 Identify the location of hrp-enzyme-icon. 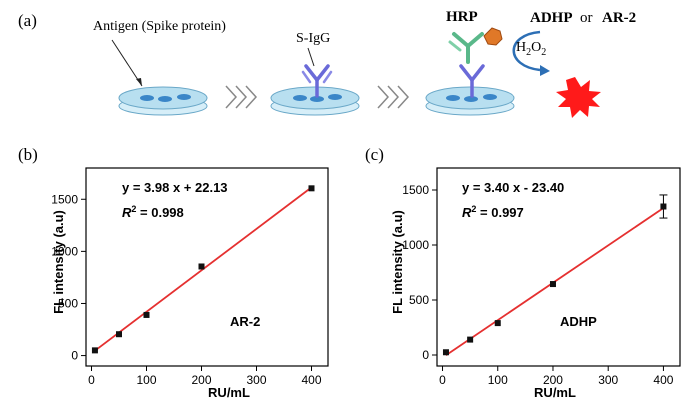
(493, 36).